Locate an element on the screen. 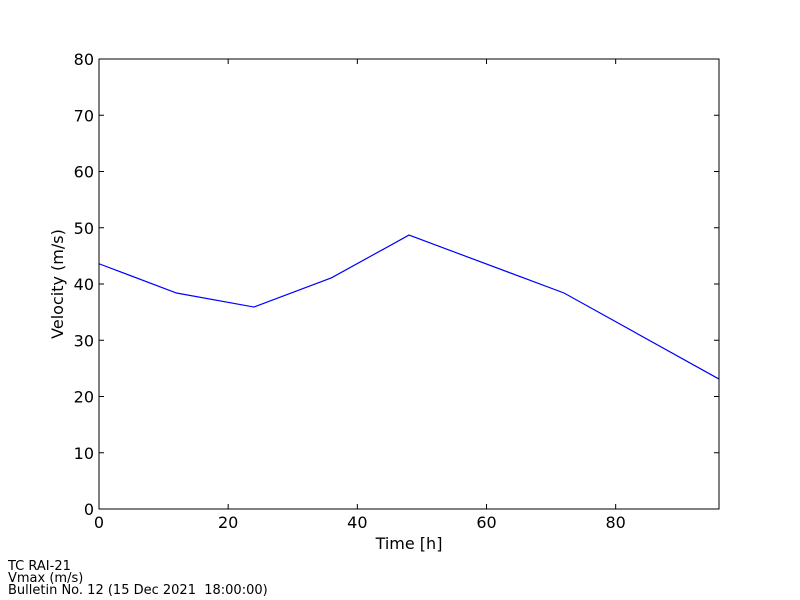 This screenshot has width=800, height=600. y-tick-label: 50 is located at coordinates (84, 228).